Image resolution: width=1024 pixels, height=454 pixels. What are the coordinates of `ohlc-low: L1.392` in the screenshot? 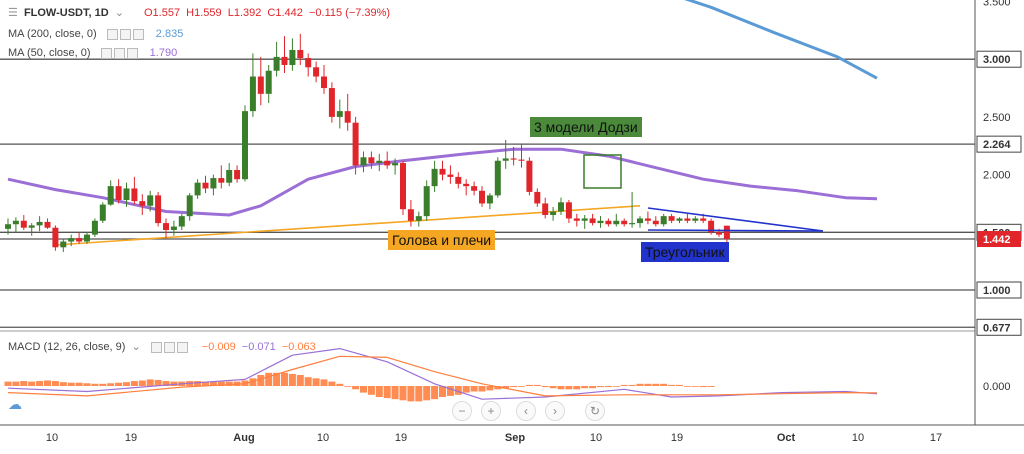 It's located at (244, 13).